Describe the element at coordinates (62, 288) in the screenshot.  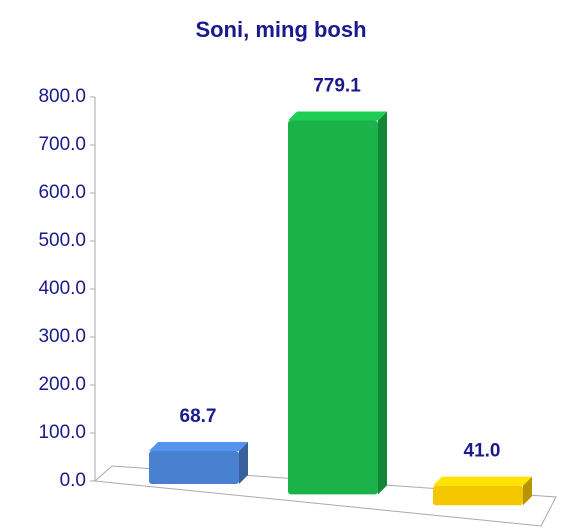
I see `y-tick-label: 400.0` at that location.